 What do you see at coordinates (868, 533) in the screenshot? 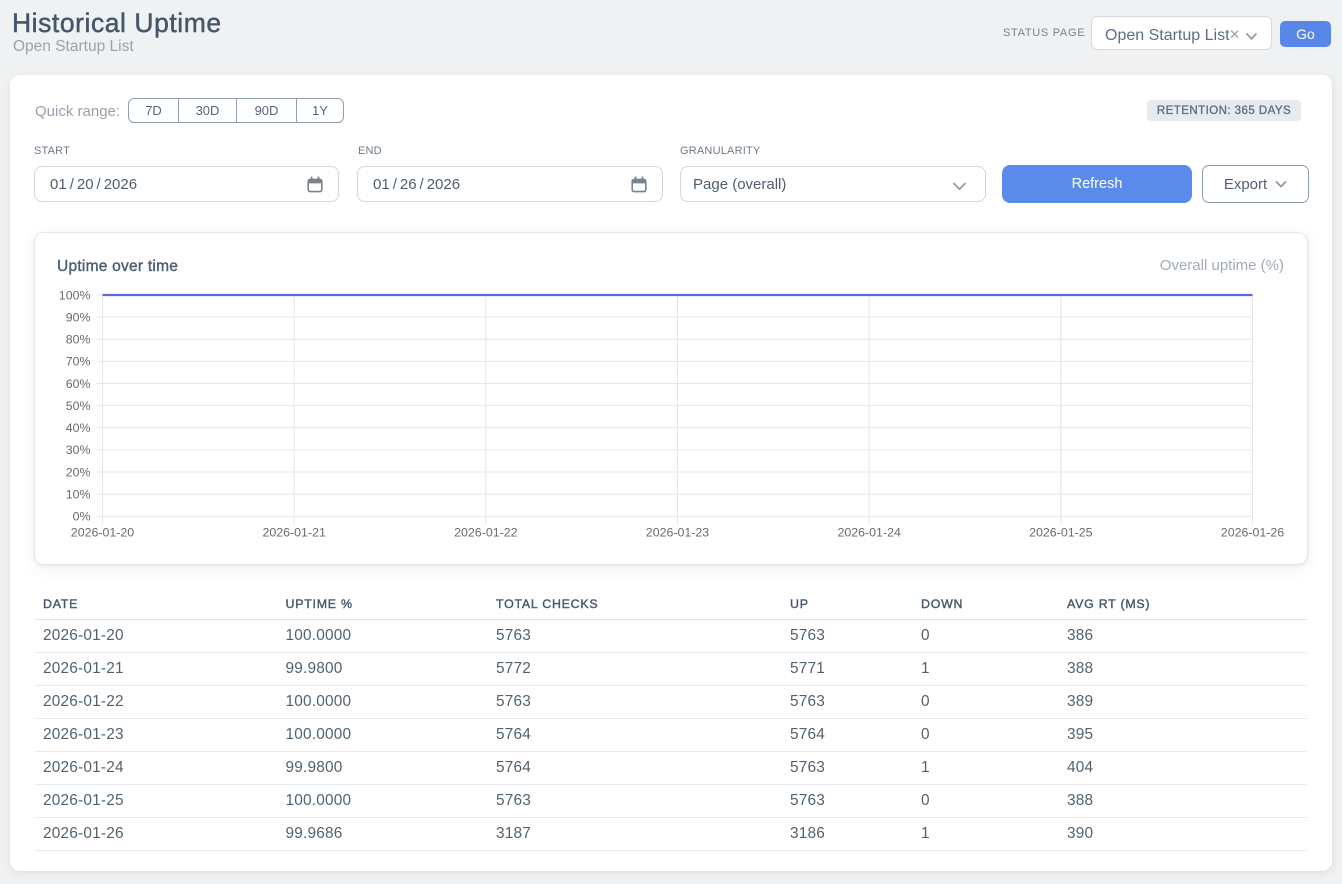
I see `svg-text: 2026-01-24` at bounding box center [868, 533].